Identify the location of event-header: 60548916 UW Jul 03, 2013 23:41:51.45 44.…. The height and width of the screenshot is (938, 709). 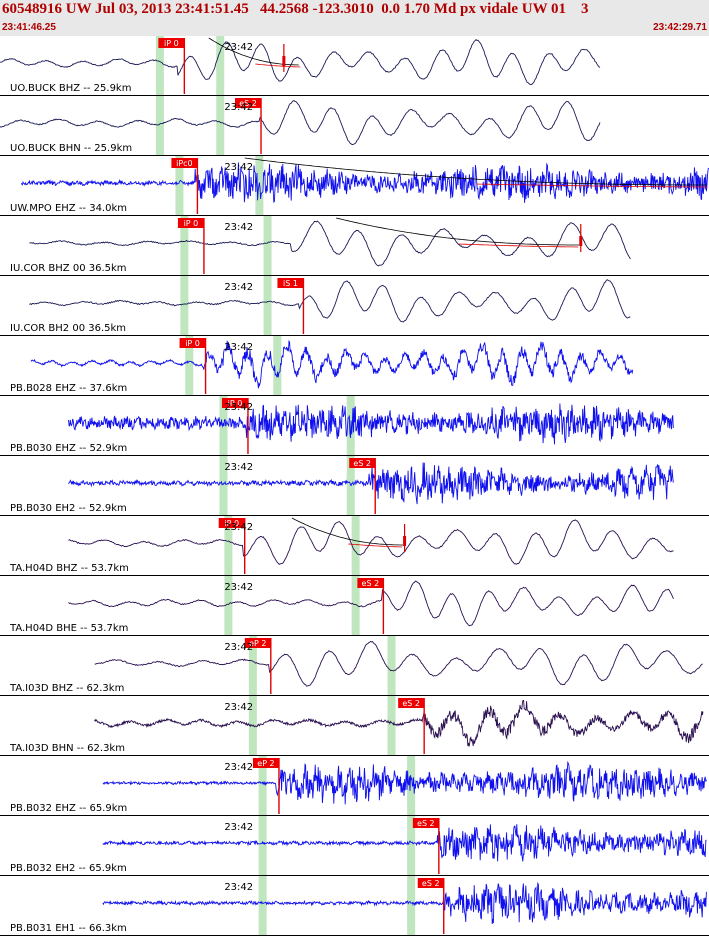
(354, 18).